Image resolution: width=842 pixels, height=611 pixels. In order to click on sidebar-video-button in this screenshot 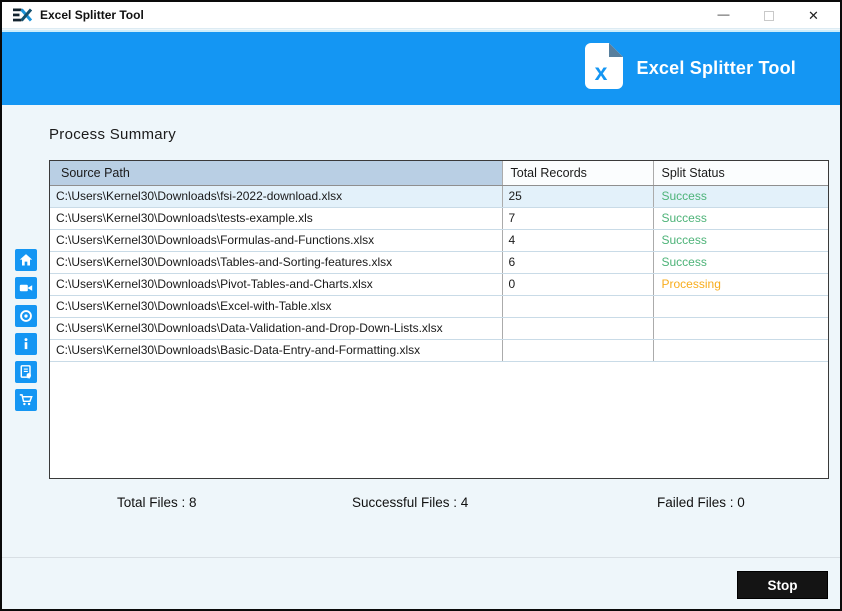, I will do `click(26, 288)`.